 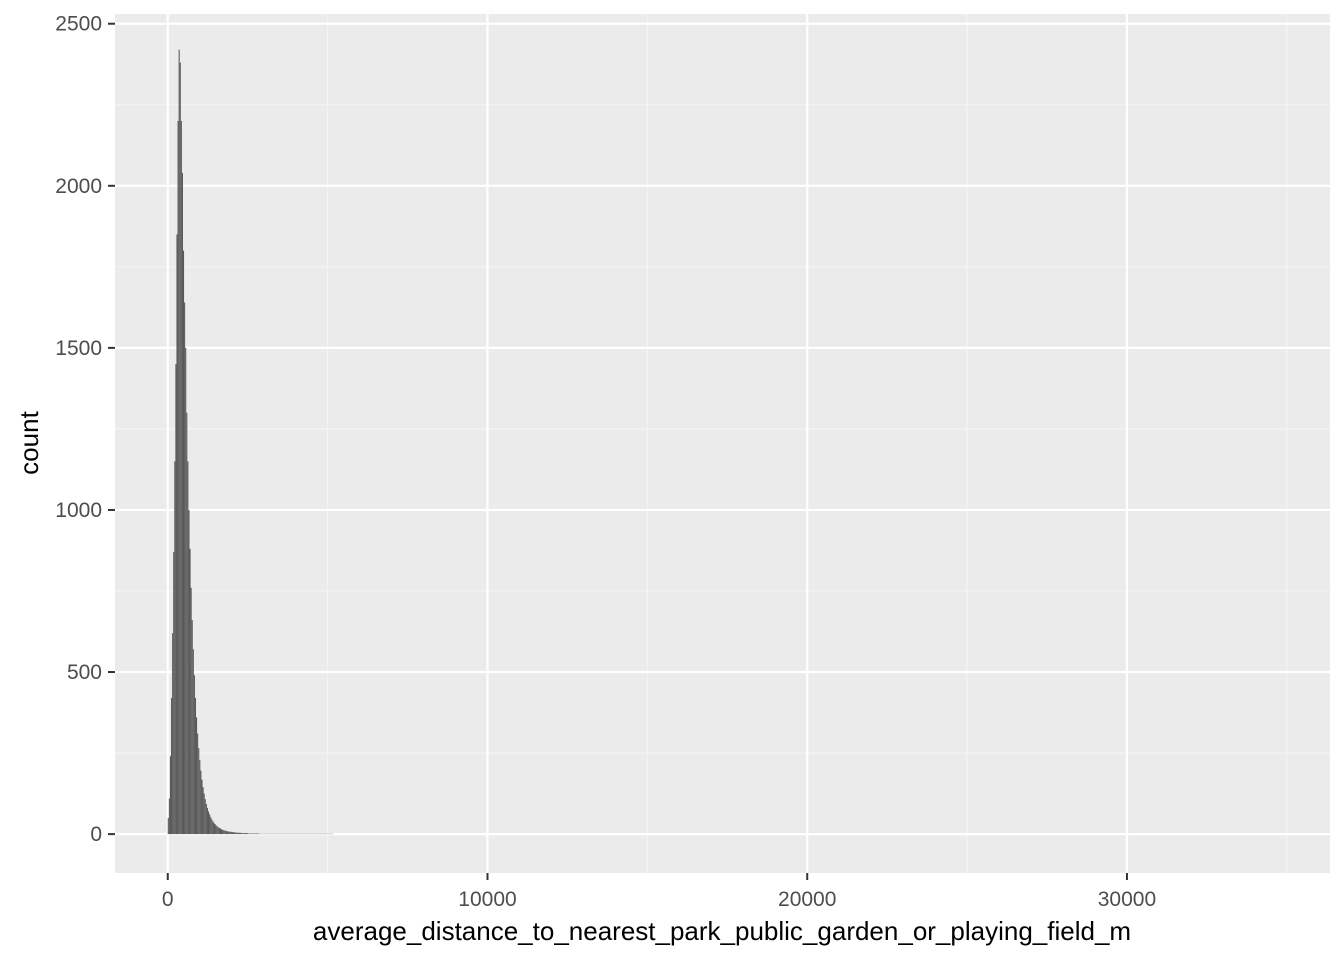 What do you see at coordinates (96, 834) in the screenshot?
I see `y-tick-label: 0` at bounding box center [96, 834].